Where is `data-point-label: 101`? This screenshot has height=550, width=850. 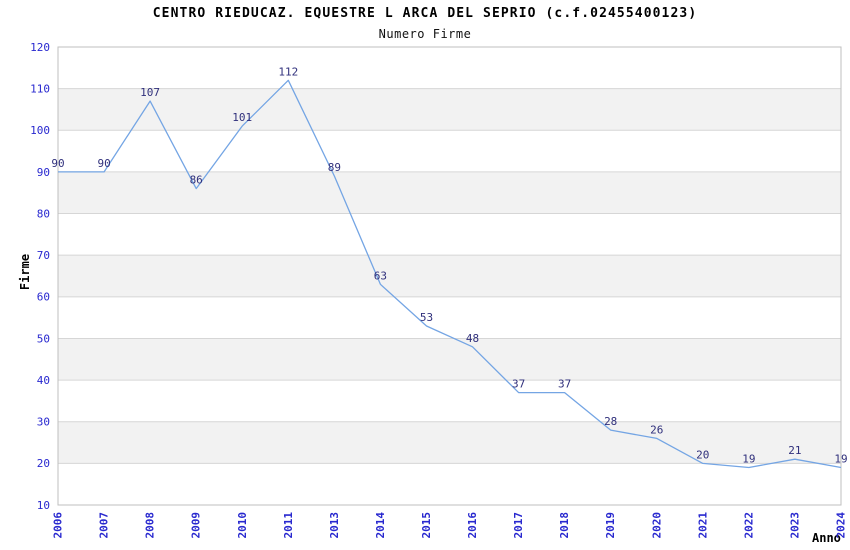
data-point-label: 101 is located at coordinates (242, 117).